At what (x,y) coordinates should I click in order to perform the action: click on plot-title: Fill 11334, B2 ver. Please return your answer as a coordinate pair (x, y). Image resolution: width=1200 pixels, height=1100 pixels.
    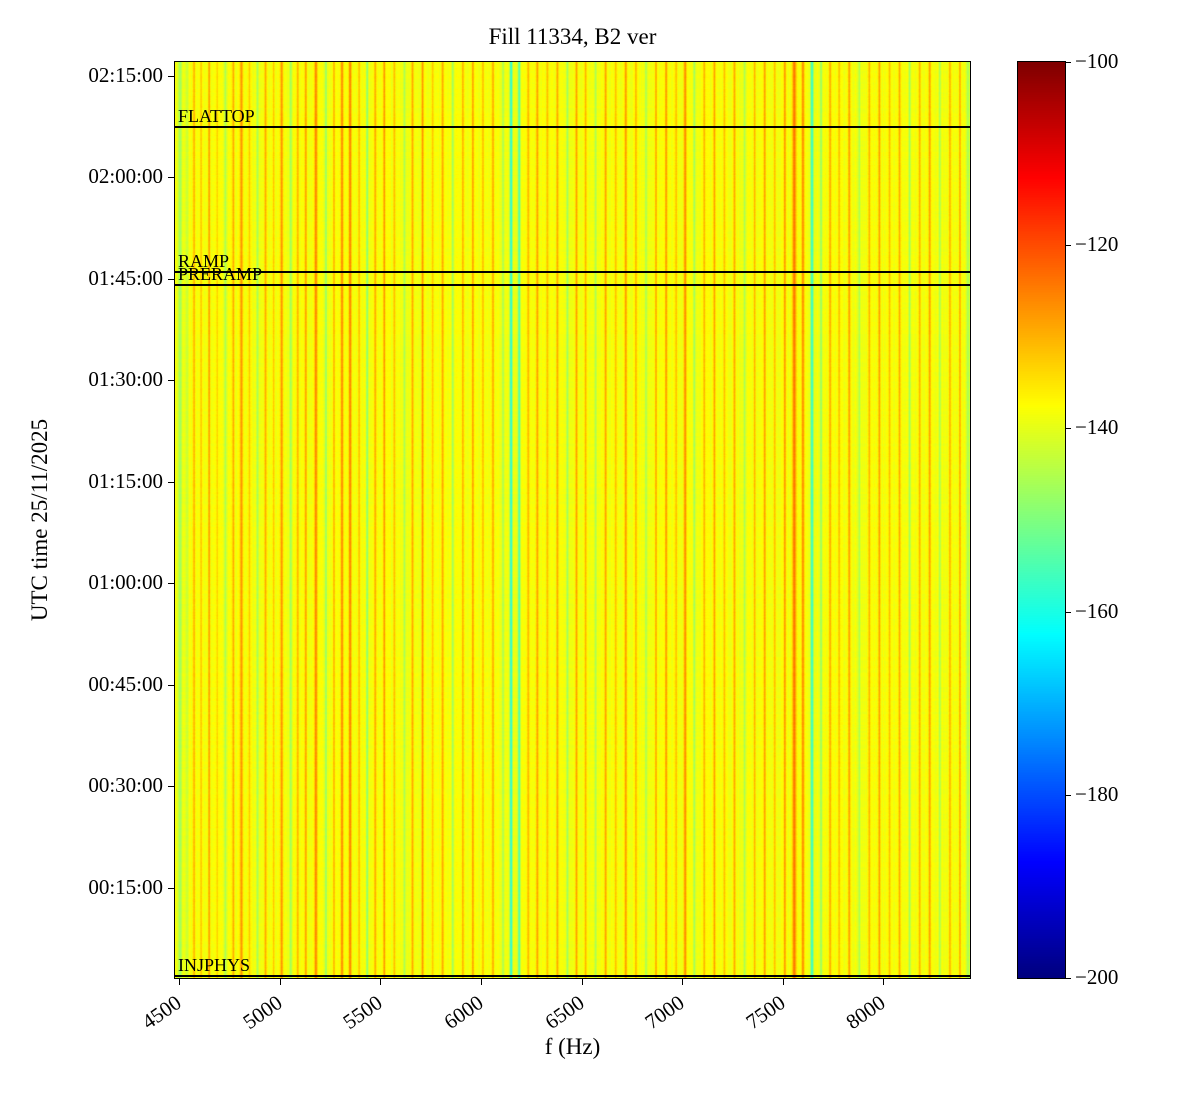
    Looking at the image, I should click on (572, 36).